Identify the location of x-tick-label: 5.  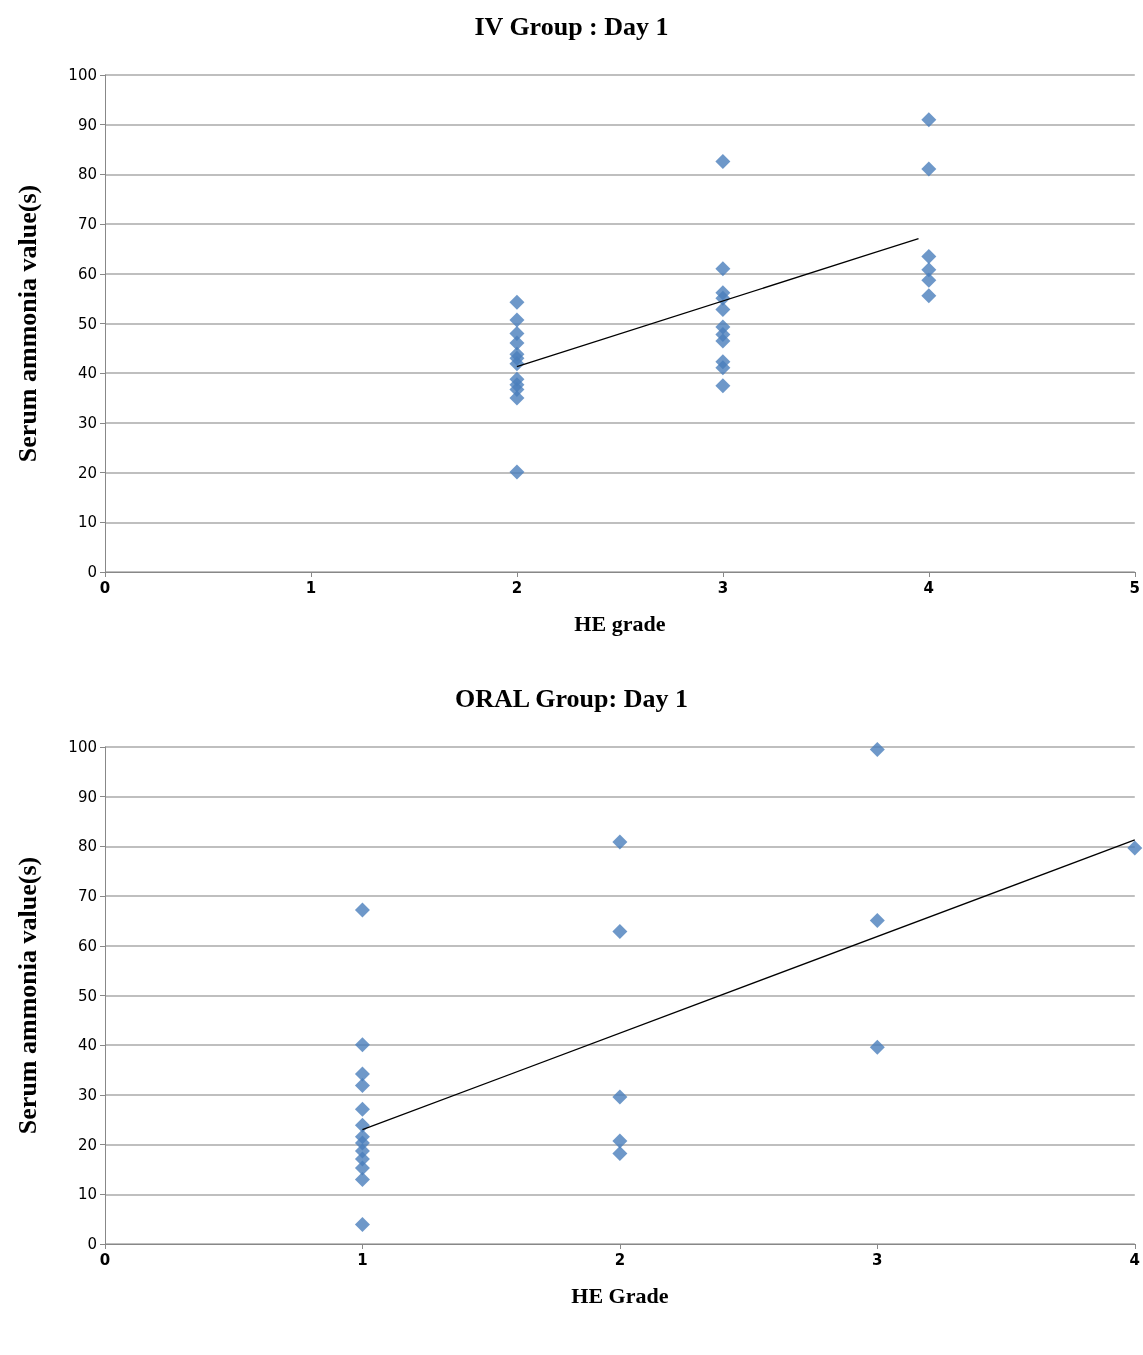
(1134, 587).